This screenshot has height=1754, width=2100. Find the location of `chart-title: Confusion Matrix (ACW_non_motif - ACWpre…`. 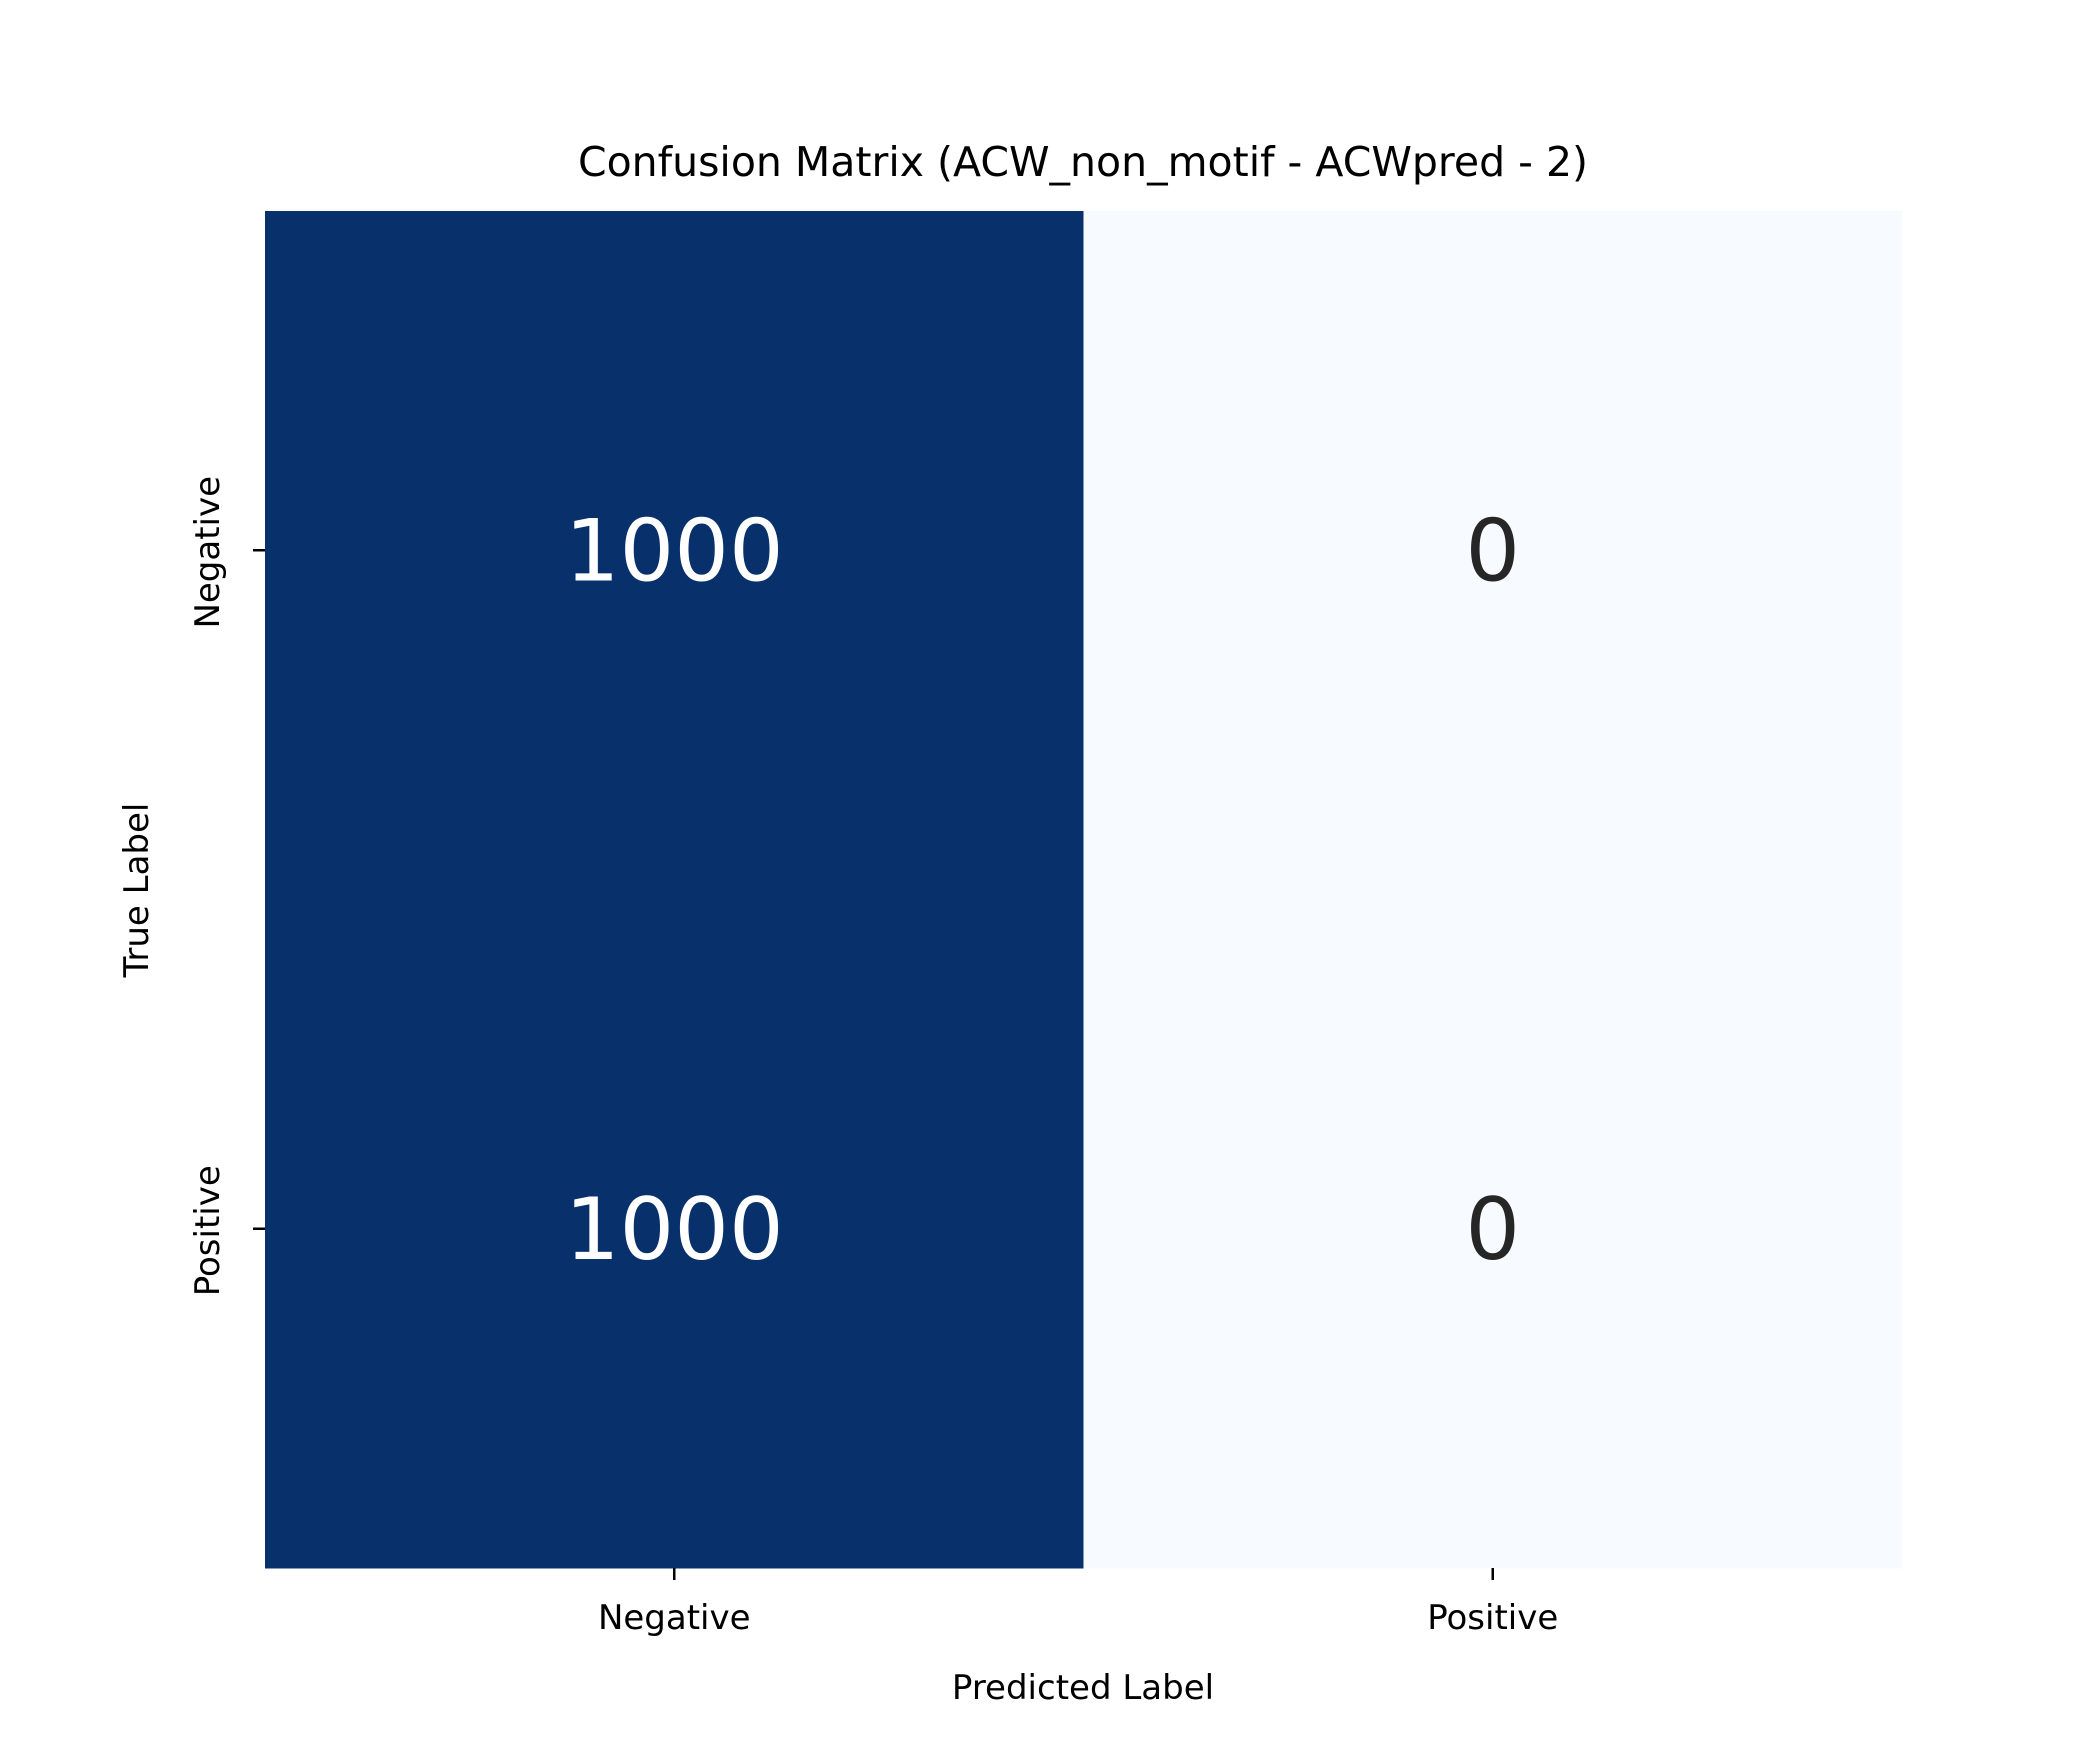

chart-title: Confusion Matrix (ACW_non_motif - ACWpre… is located at coordinates (1083, 162).